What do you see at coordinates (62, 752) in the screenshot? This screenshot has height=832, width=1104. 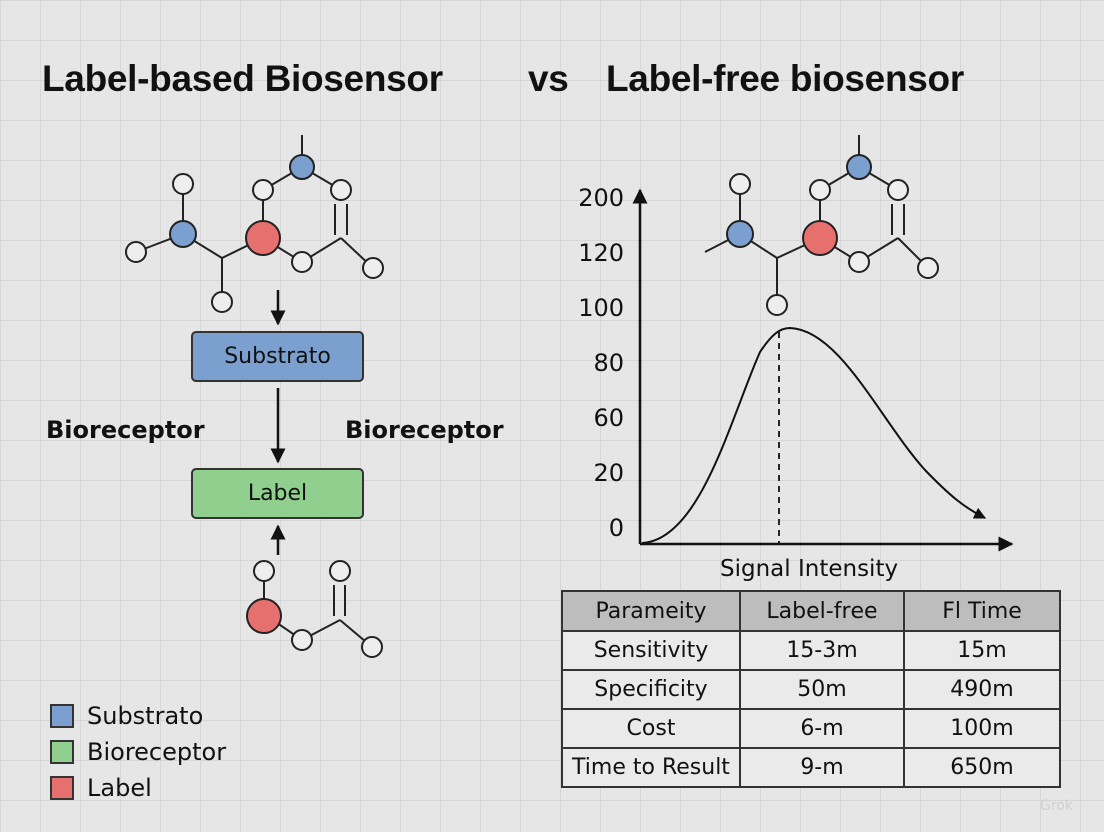 I see `legend-swatch-green` at bounding box center [62, 752].